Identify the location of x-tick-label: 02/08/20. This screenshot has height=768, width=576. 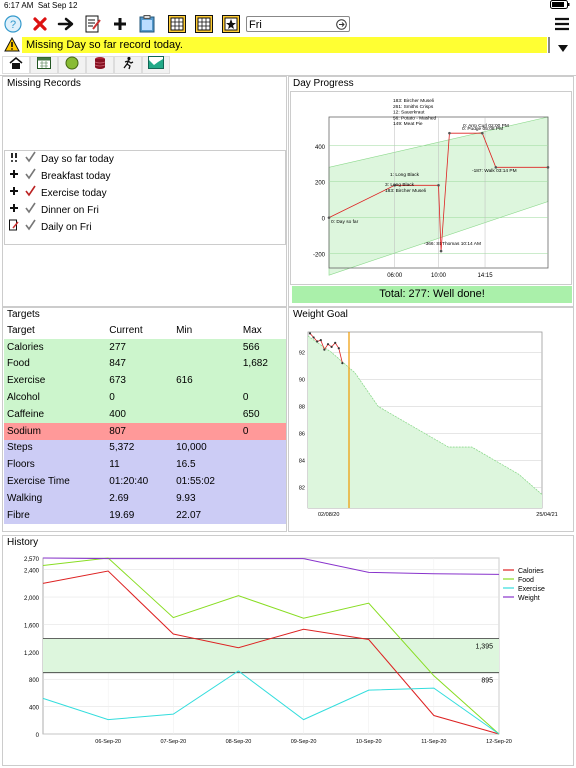
(328, 515).